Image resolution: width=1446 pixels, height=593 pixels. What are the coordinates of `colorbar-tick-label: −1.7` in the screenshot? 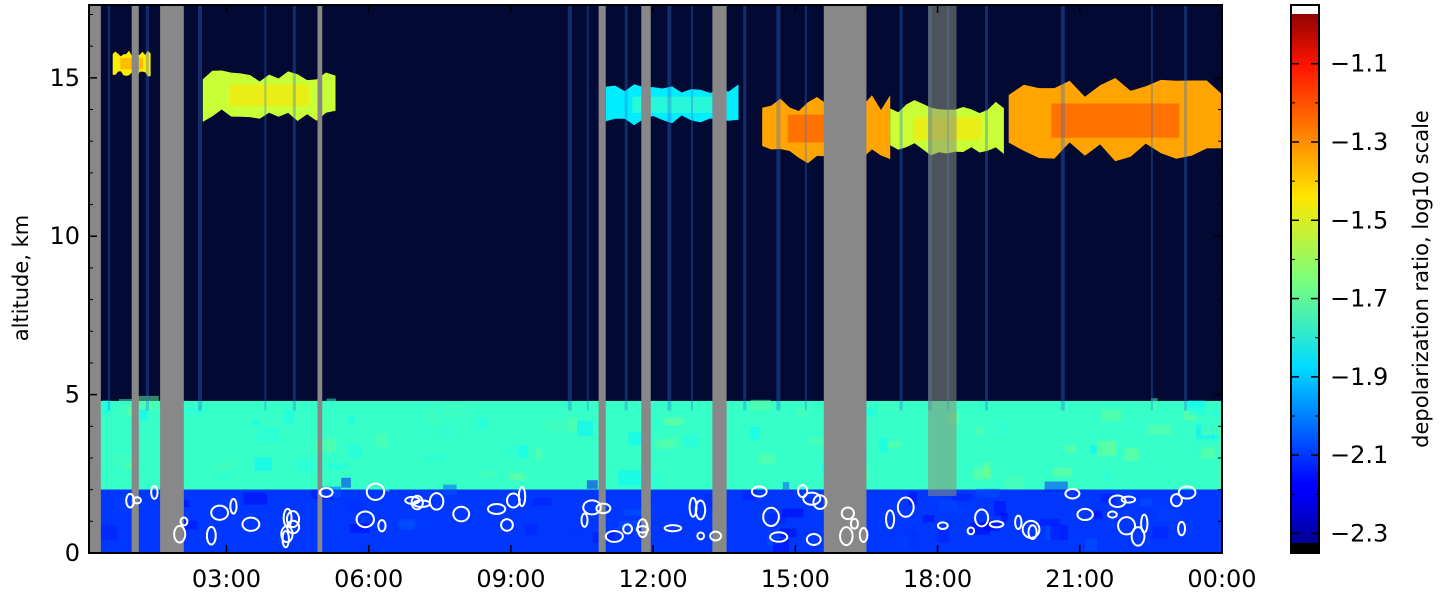 It's located at (1359, 299).